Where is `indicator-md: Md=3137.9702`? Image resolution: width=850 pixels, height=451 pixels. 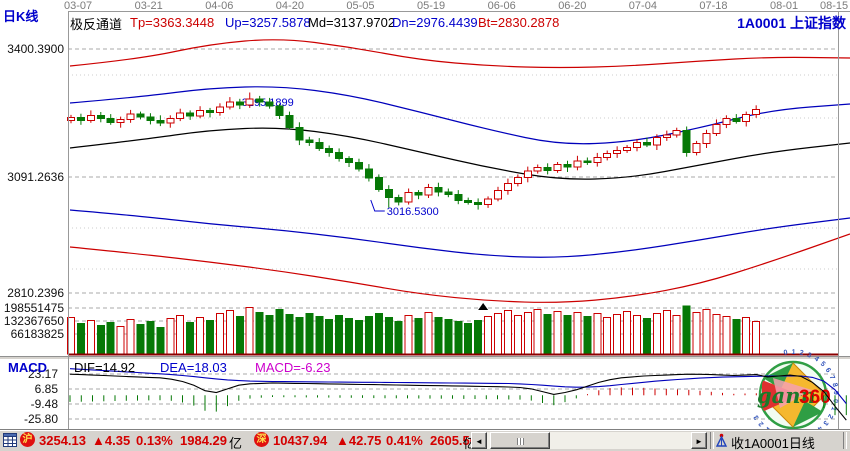
indicator-md: Md=3137.9702 is located at coordinates (352, 22).